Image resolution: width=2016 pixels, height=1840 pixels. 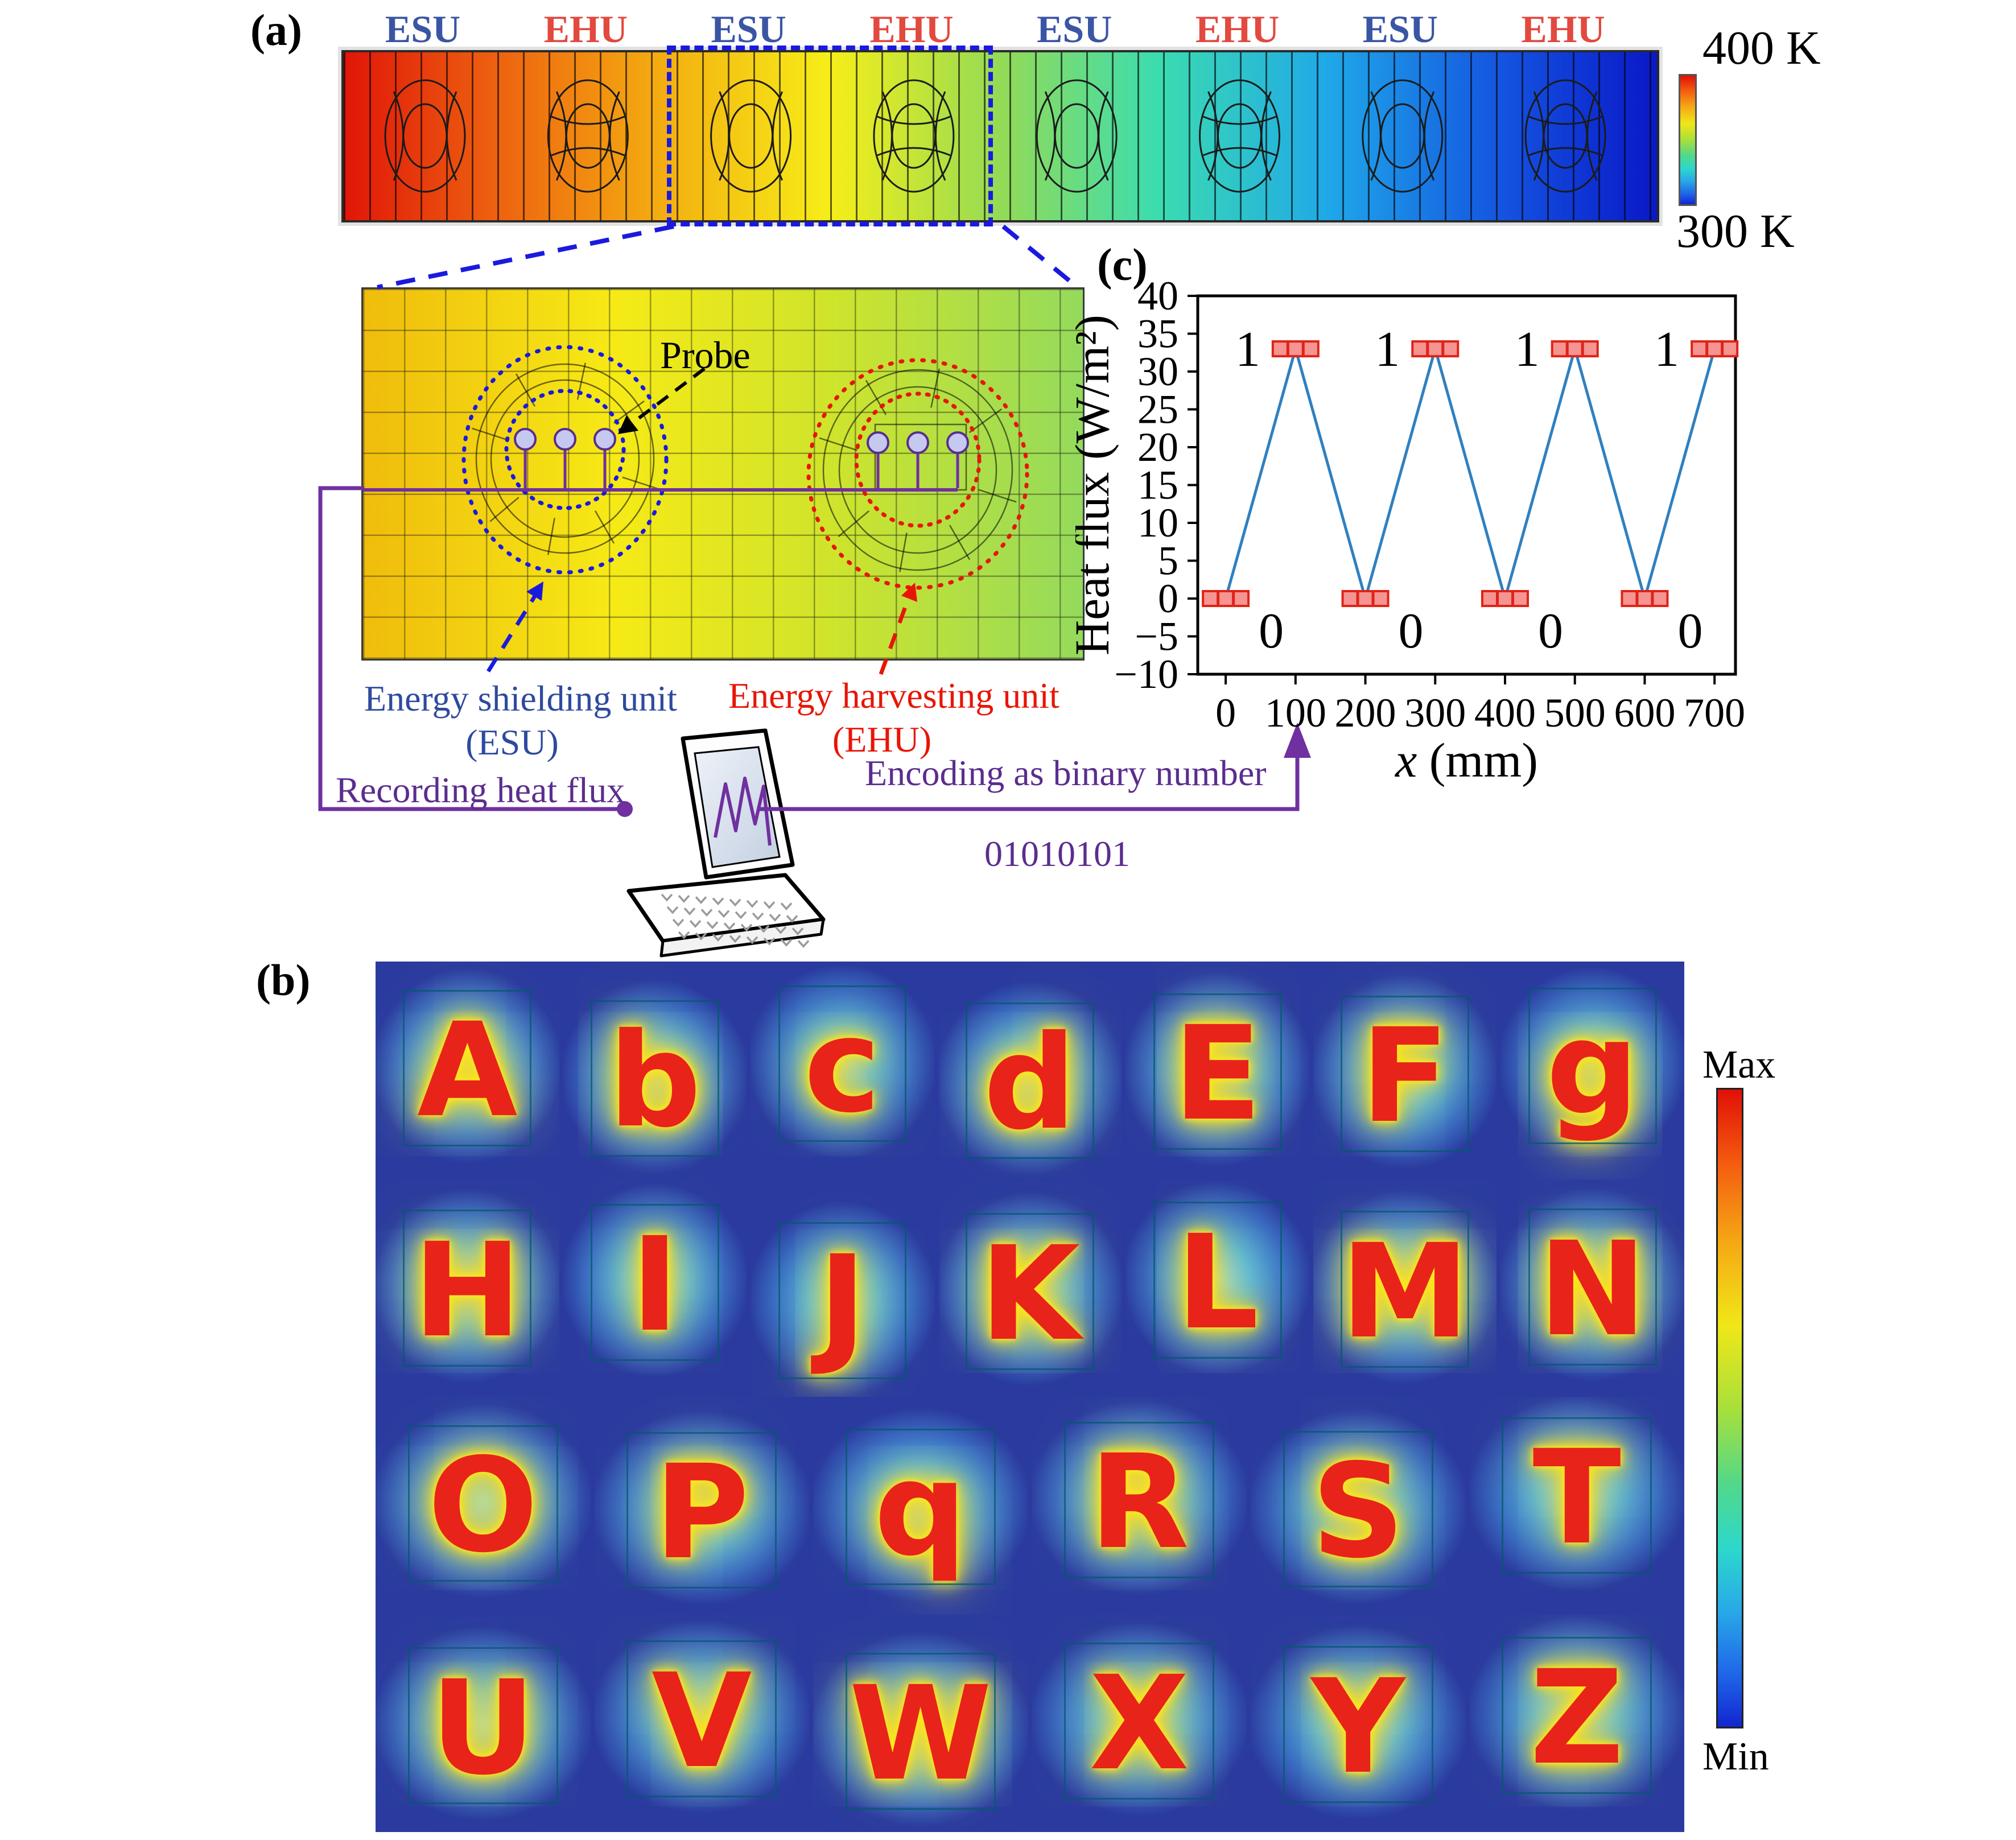 I want to click on letter-tile-S: S, so click(x=1358, y=1506).